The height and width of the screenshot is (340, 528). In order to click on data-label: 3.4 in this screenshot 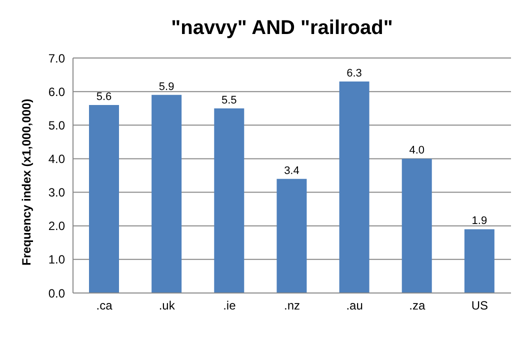, I will do `click(292, 170)`.